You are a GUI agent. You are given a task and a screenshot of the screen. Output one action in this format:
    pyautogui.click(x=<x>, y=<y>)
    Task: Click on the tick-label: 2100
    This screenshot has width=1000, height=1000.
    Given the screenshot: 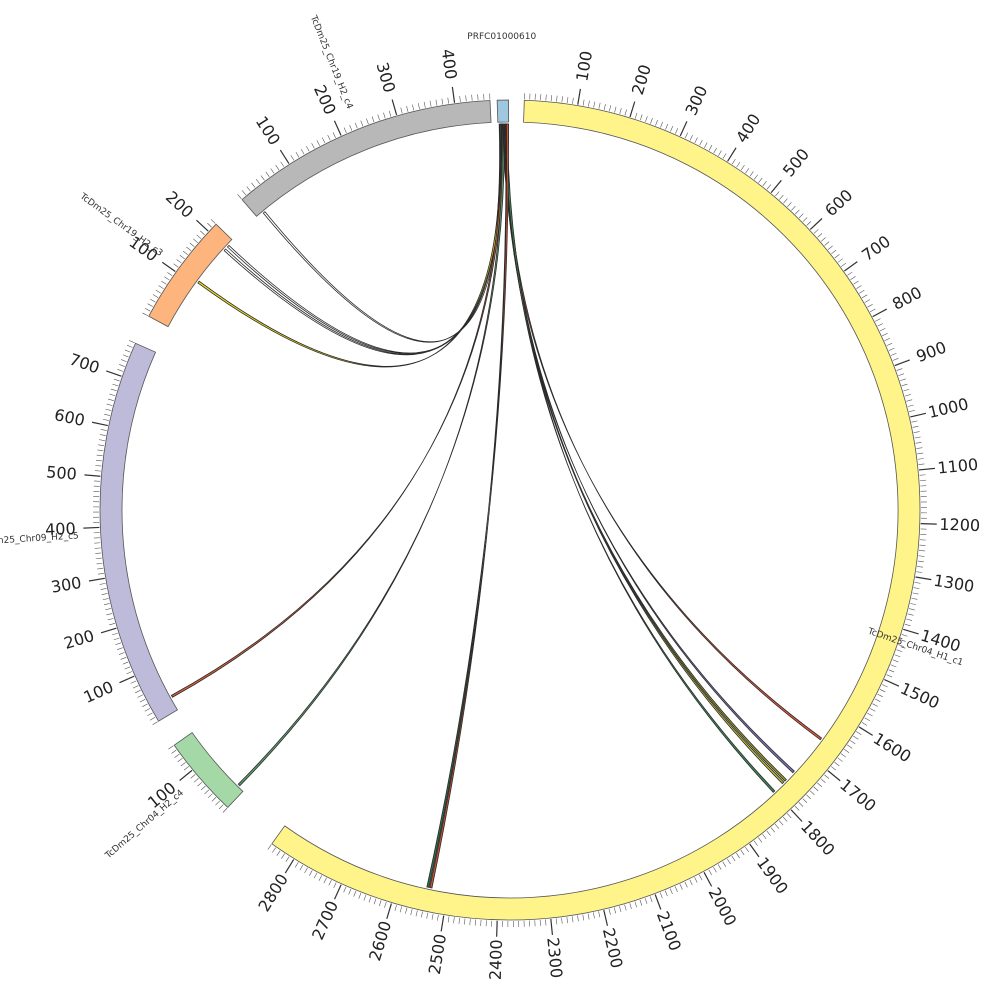 What is the action you would take?
    pyautogui.click(x=669, y=931)
    